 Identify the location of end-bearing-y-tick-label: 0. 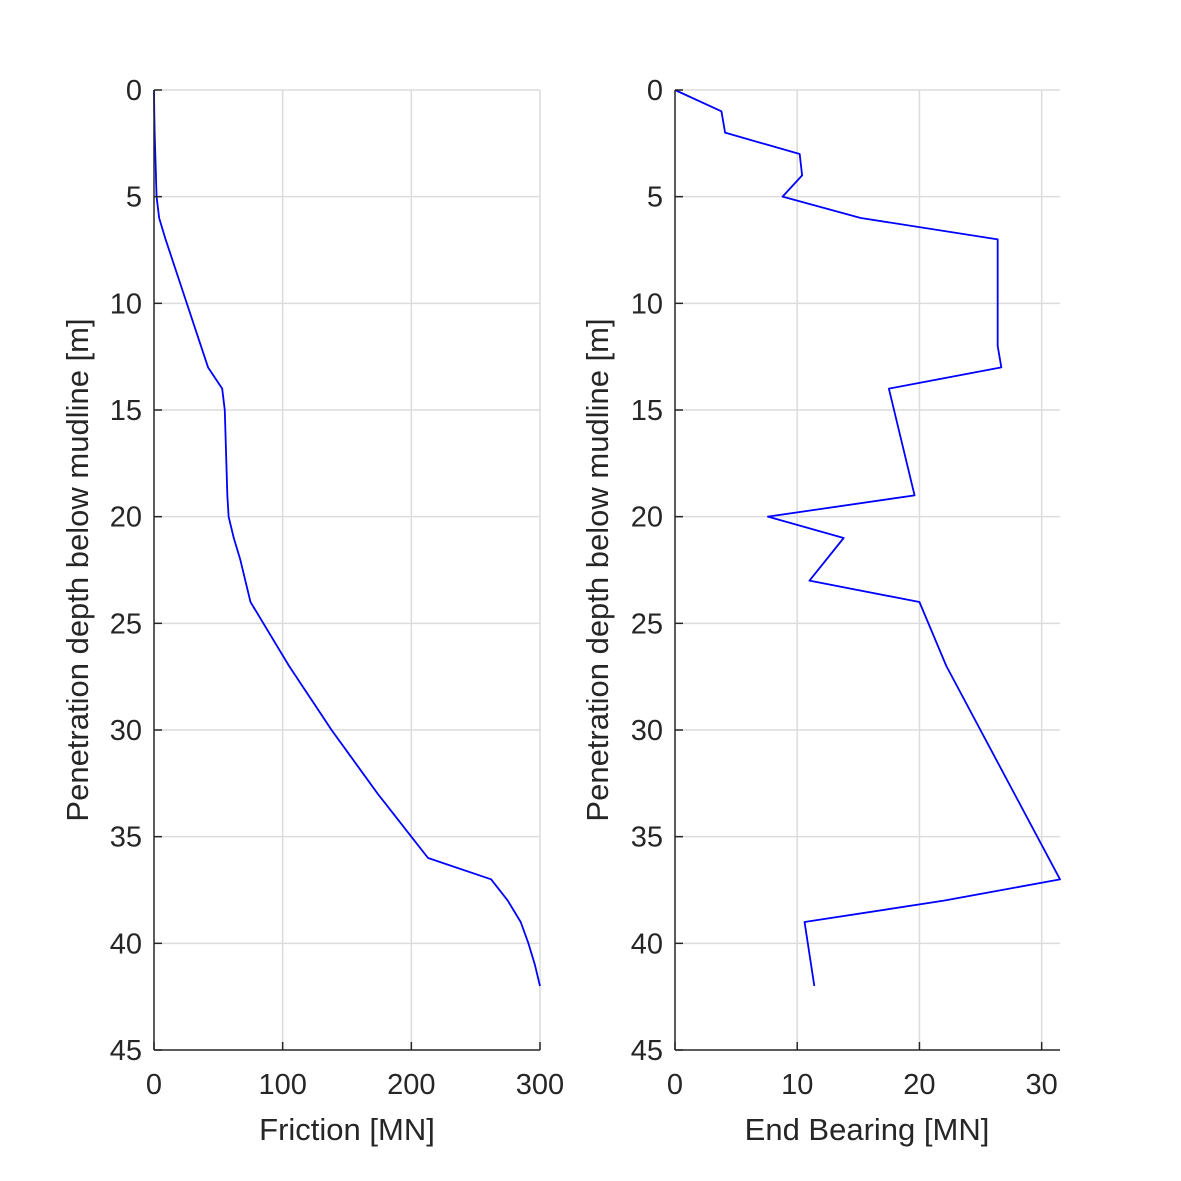
(655, 91).